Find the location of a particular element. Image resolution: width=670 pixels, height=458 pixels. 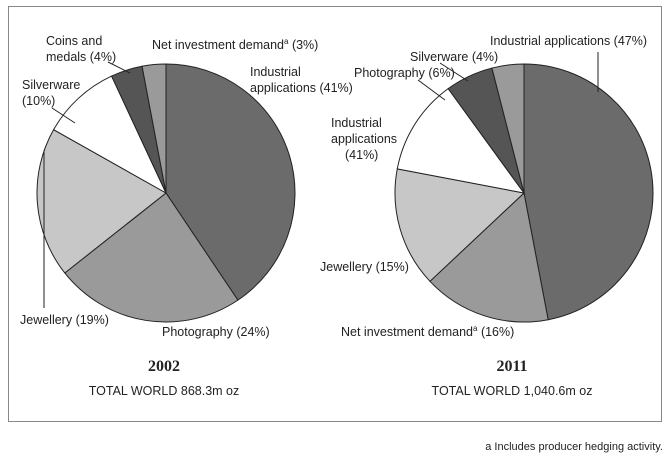

chart-subtitle-2011: TOTAL WORLD 1,040.6m oz is located at coordinates (512, 391).